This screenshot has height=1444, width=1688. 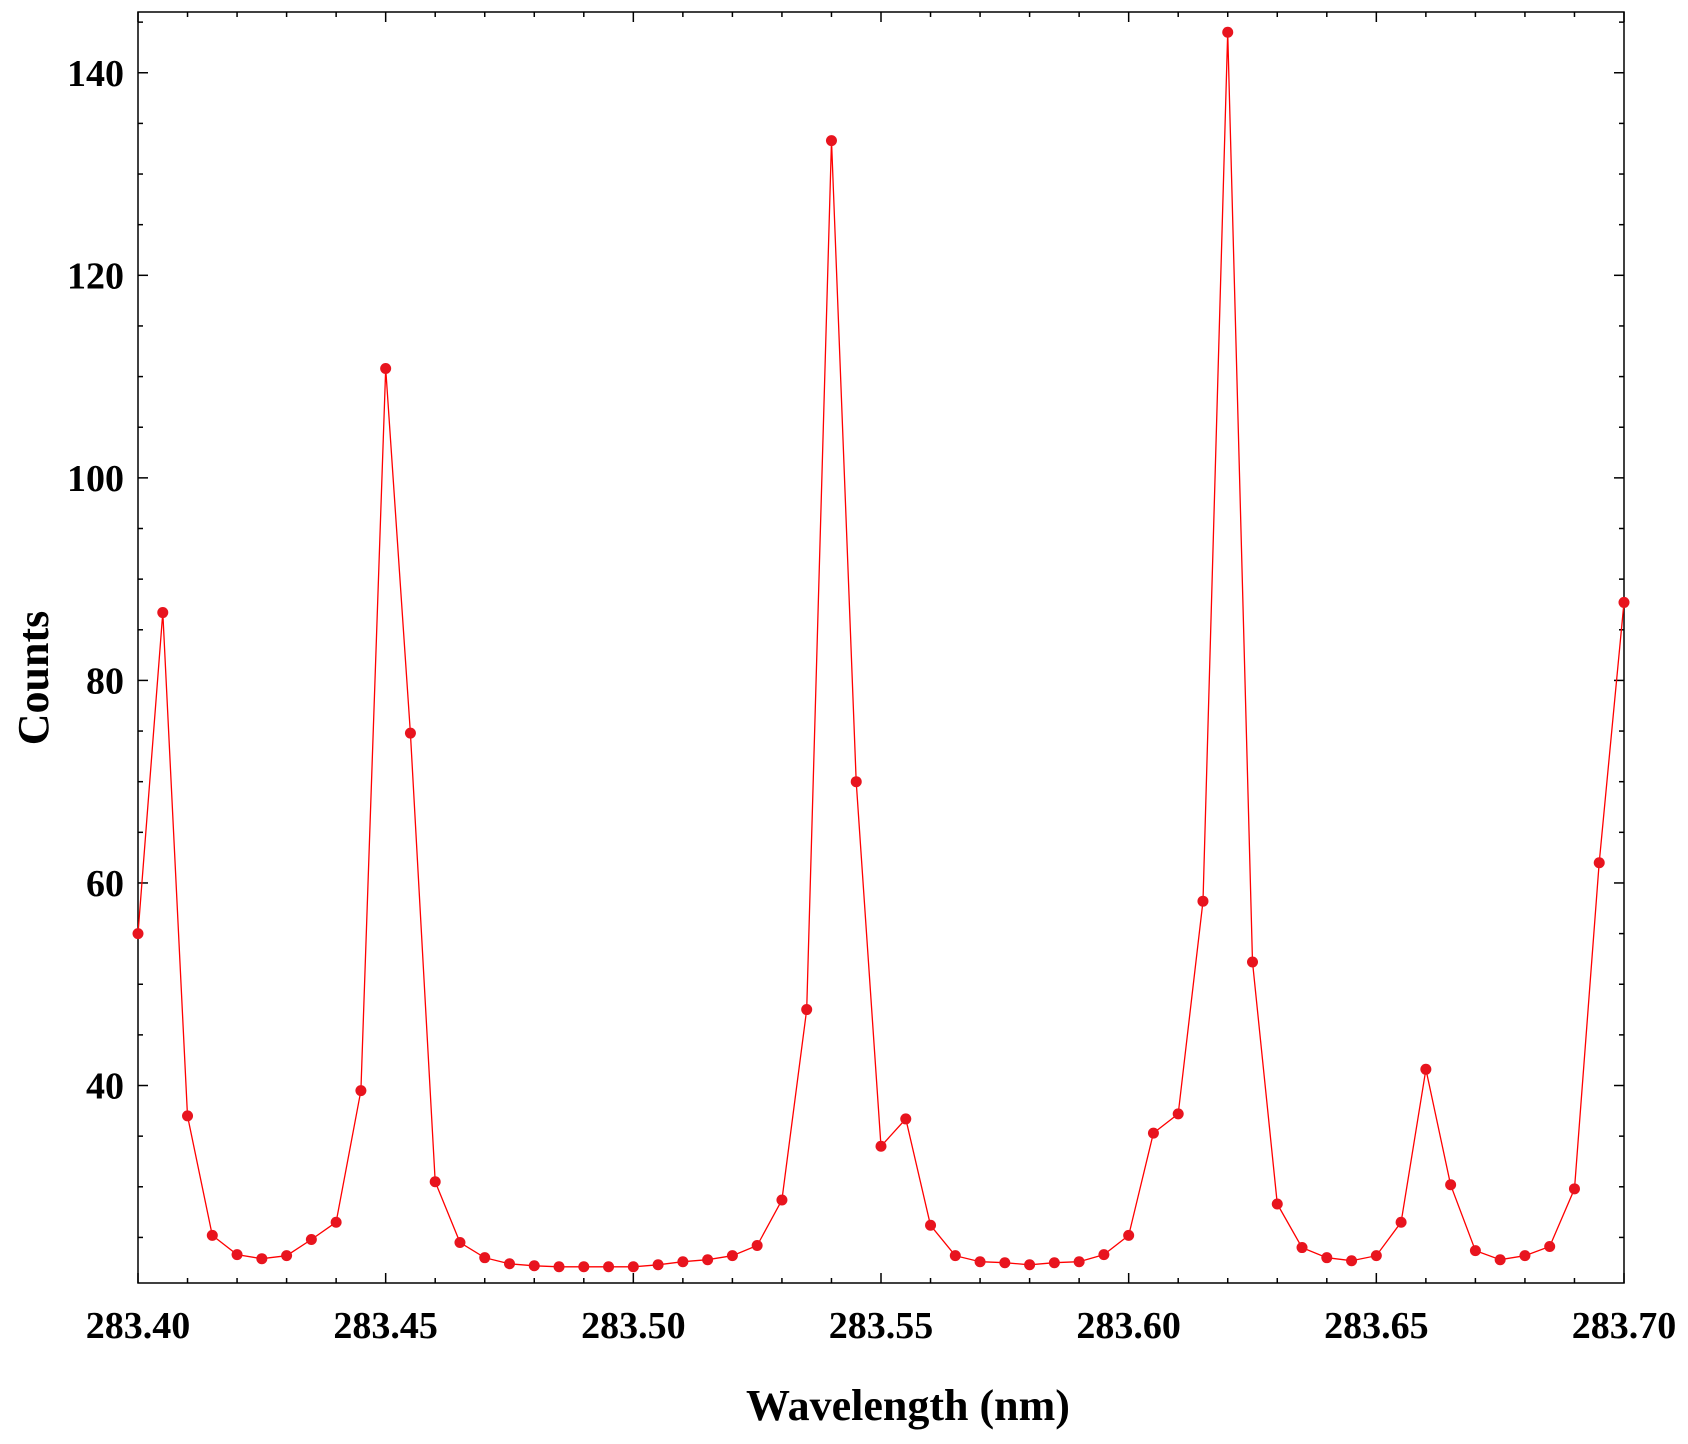 What do you see at coordinates (105, 884) in the screenshot?
I see `y-tick-label: 60` at bounding box center [105, 884].